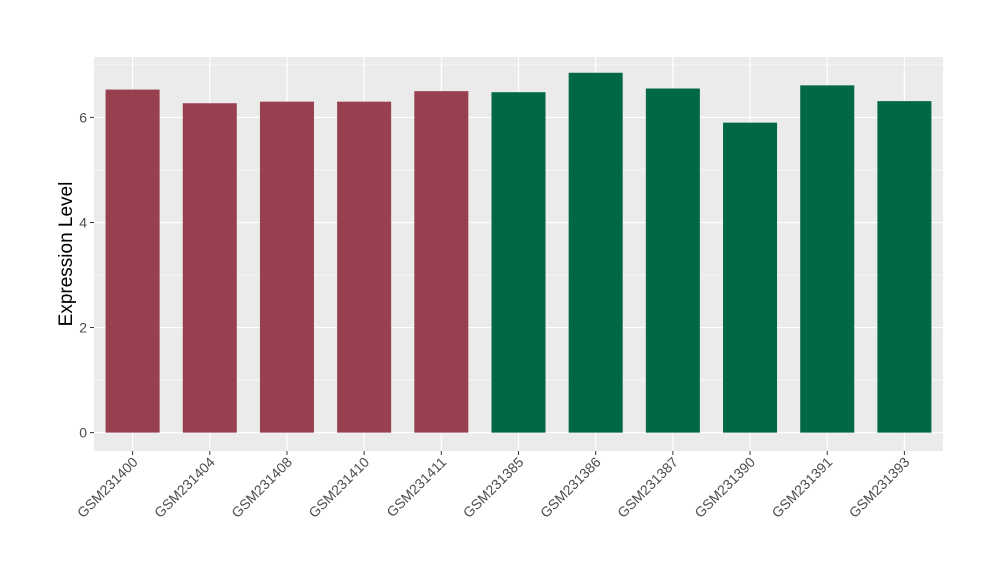 This screenshot has width=1000, height=580. I want to click on x-tick-label: GSM231400, so click(107, 487).